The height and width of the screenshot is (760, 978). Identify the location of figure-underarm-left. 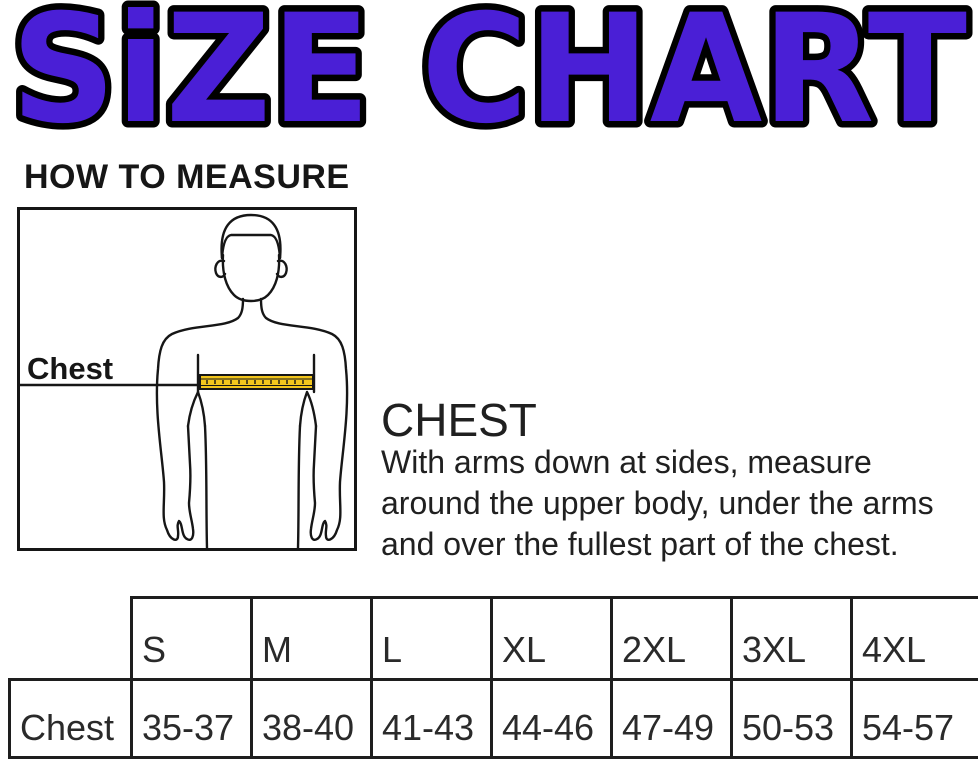
(196, 409).